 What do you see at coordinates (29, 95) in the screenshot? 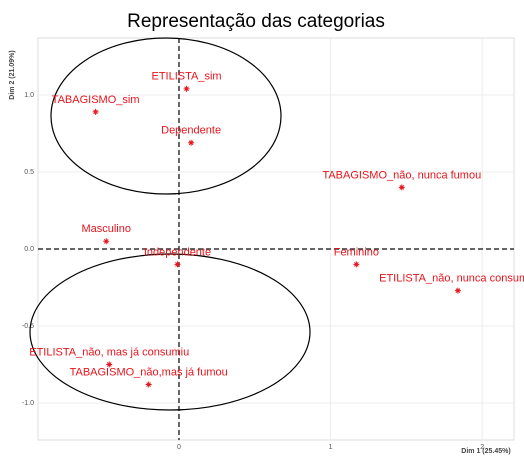
I see `y-tick-label: 1.0` at bounding box center [29, 95].